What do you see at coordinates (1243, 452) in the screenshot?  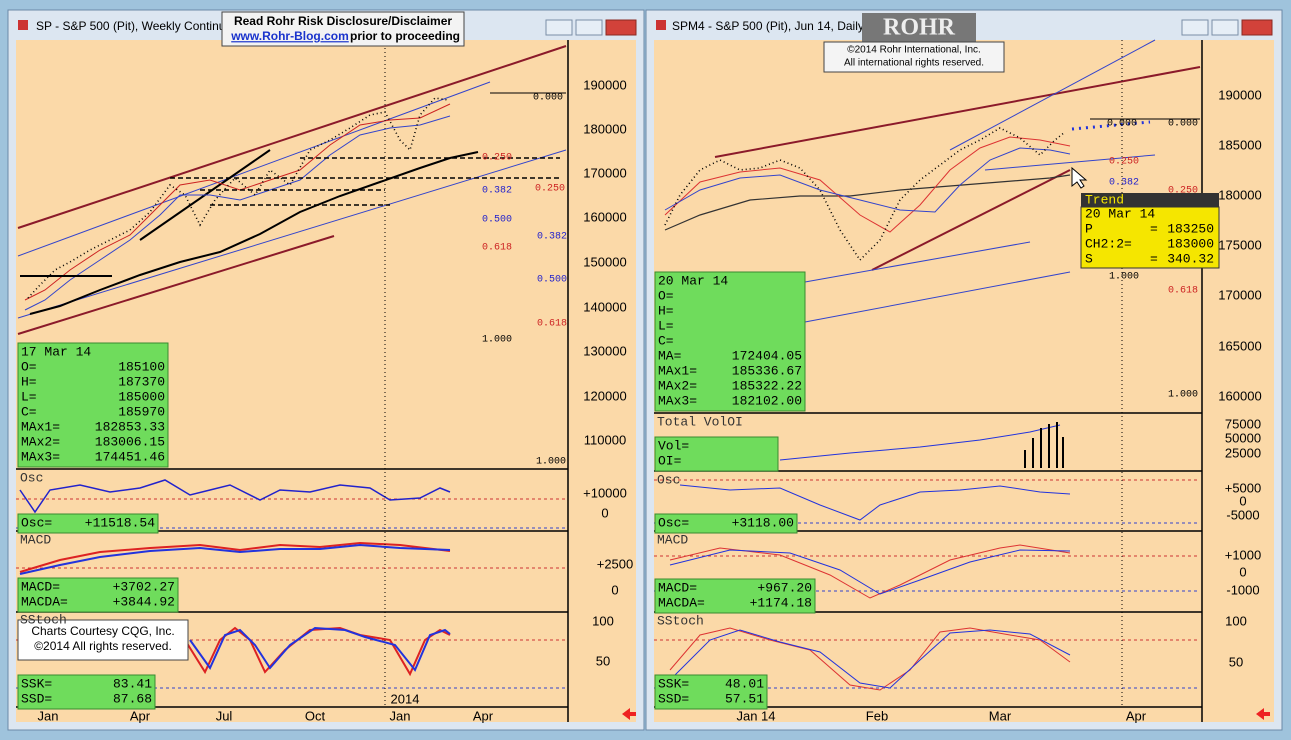 I see `axis-label: 25000` at bounding box center [1243, 452].